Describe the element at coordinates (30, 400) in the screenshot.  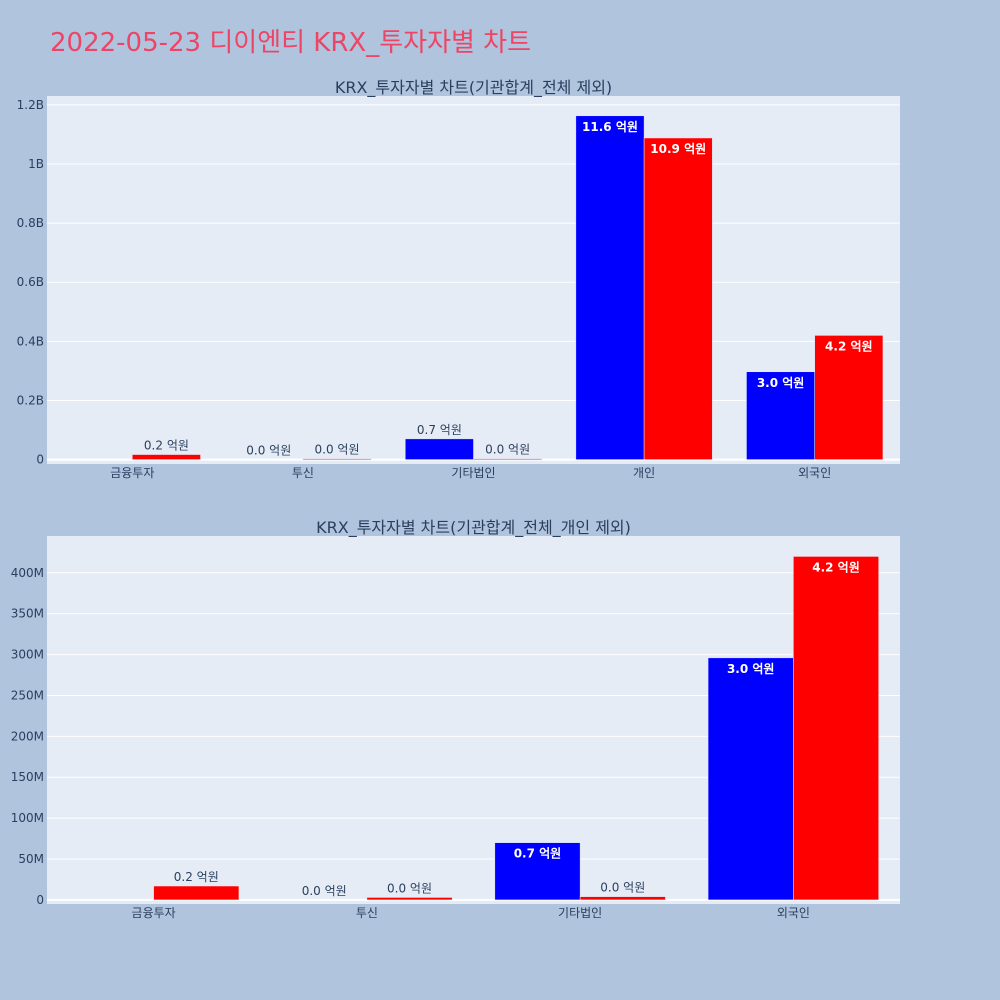
I see `y-tick-label: 0.2B` at that location.